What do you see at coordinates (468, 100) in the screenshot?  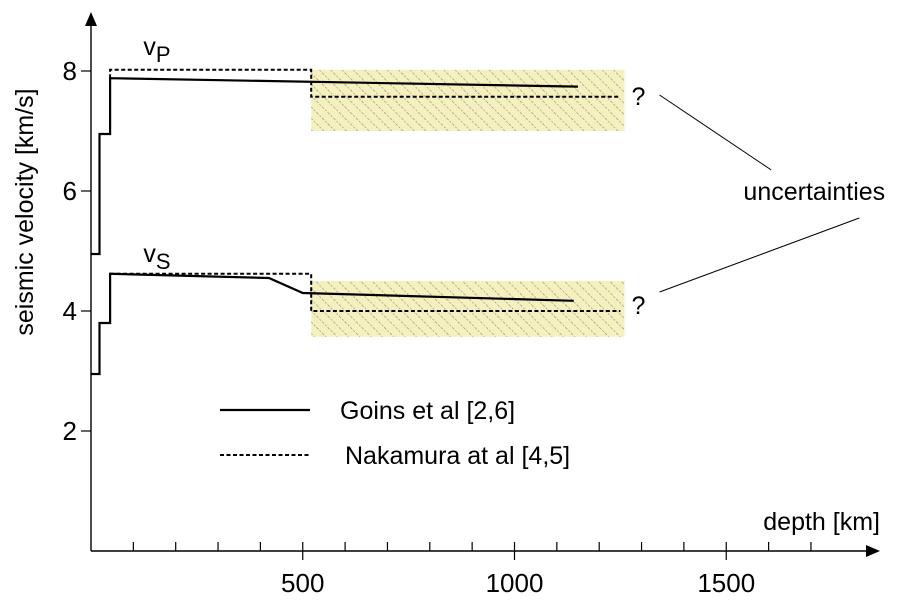 I see `uncertainty-band-vp` at bounding box center [468, 100].